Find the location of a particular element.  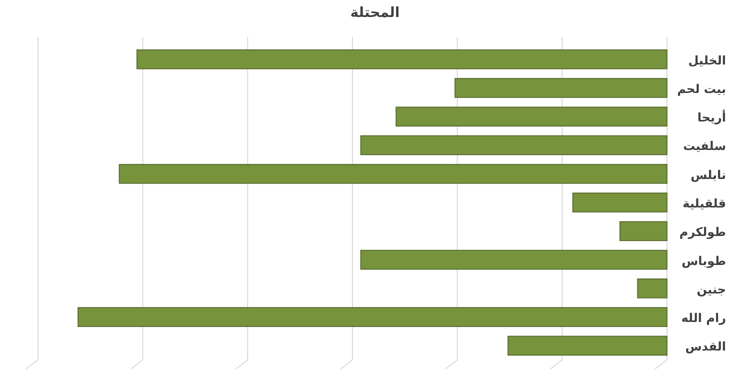

y-tick-label: أريحا is located at coordinates (711, 117).